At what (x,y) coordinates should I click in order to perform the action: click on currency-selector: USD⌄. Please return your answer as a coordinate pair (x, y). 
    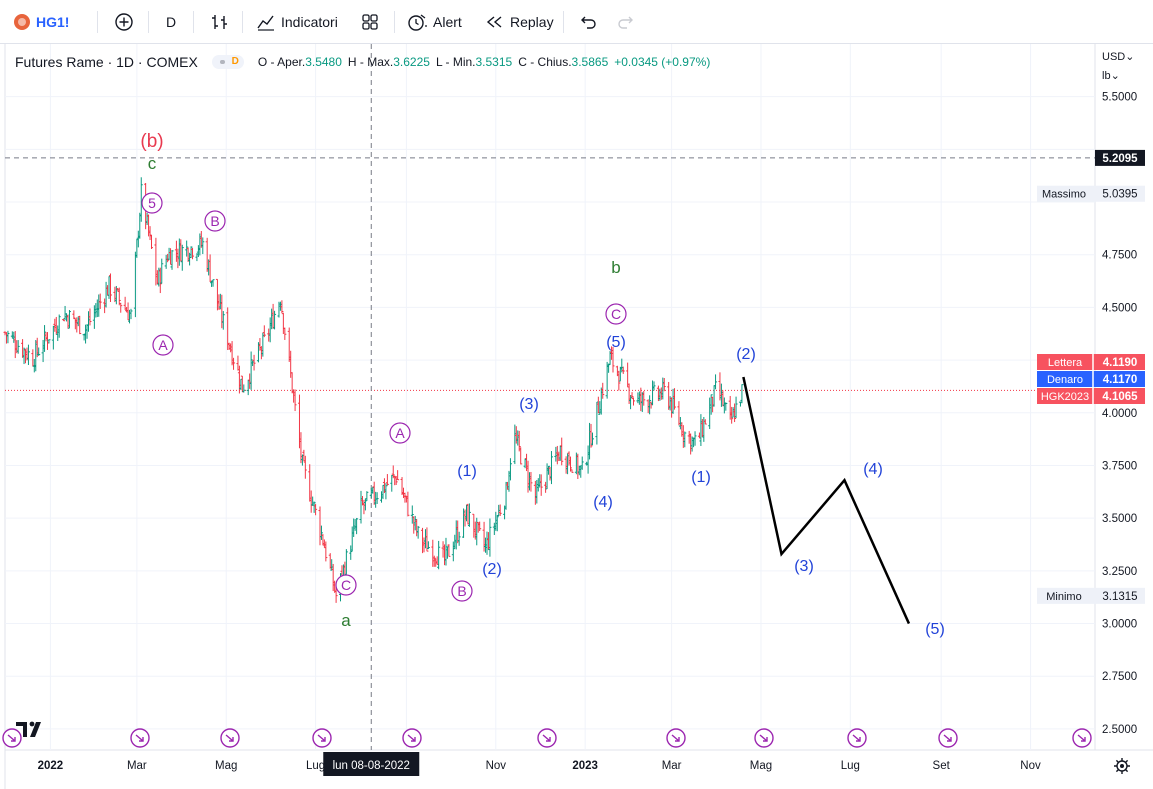
    Looking at the image, I should click on (1118, 56).